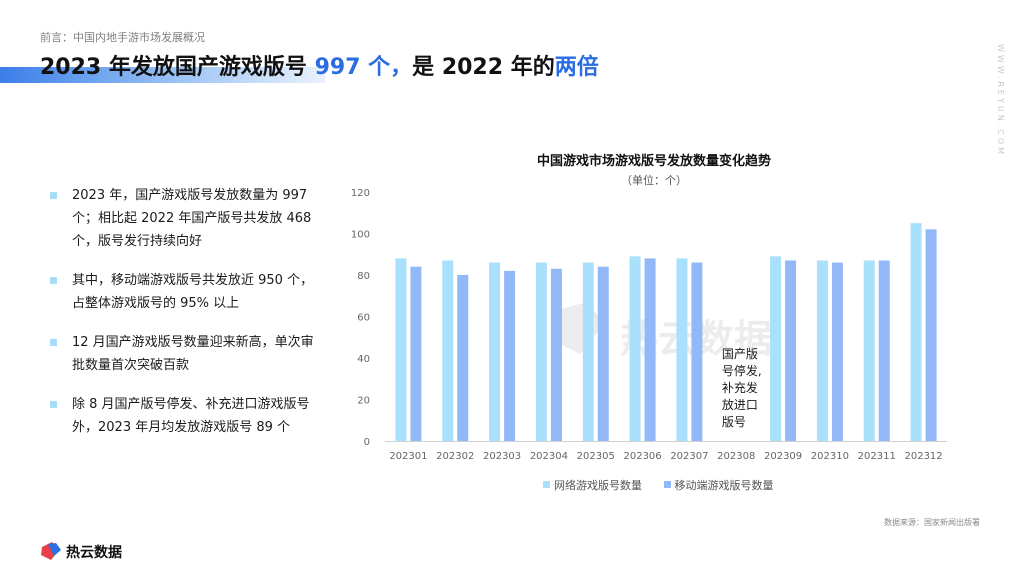 This screenshot has width=1024, height=576. Describe the element at coordinates (546, 484) in the screenshot. I see `legend-swatch-network` at that location.